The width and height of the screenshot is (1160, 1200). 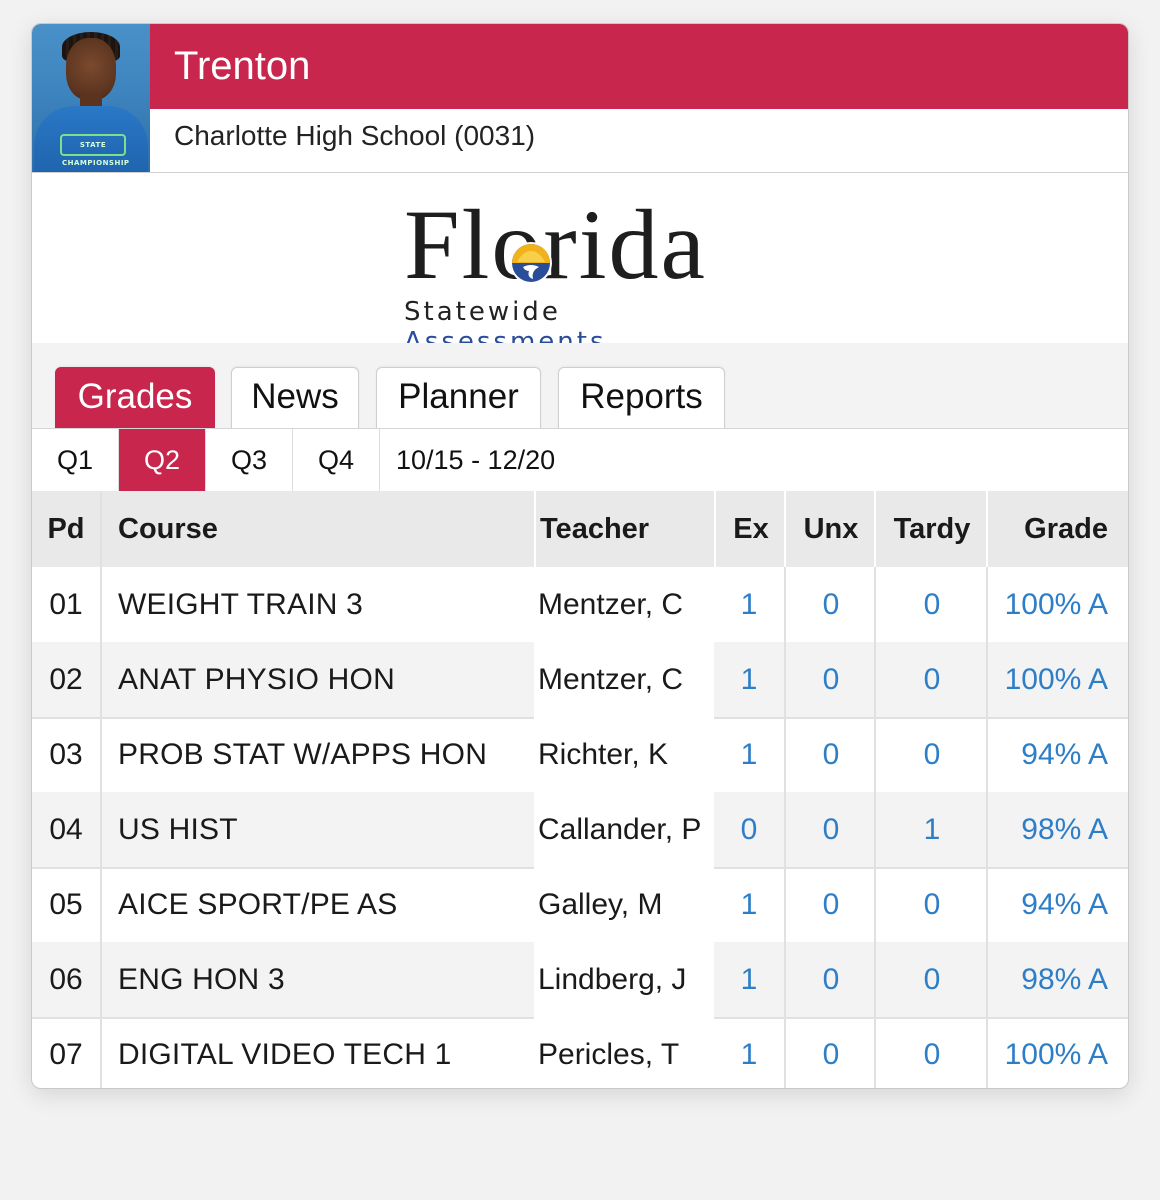 I want to click on row-excused-link: 0, so click(x=749, y=829).